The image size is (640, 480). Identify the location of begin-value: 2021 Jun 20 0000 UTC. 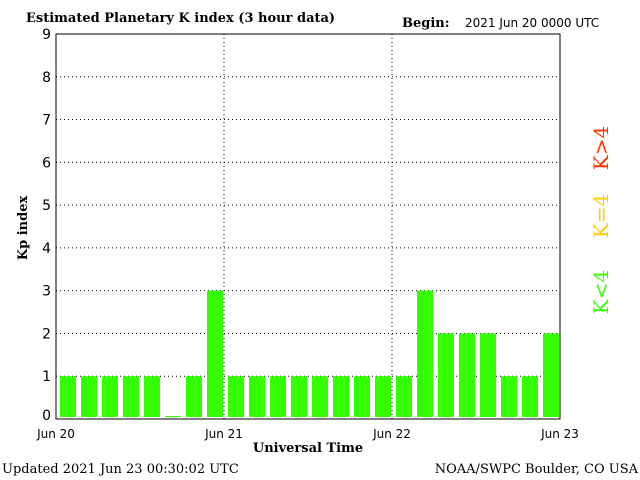
(532, 23).